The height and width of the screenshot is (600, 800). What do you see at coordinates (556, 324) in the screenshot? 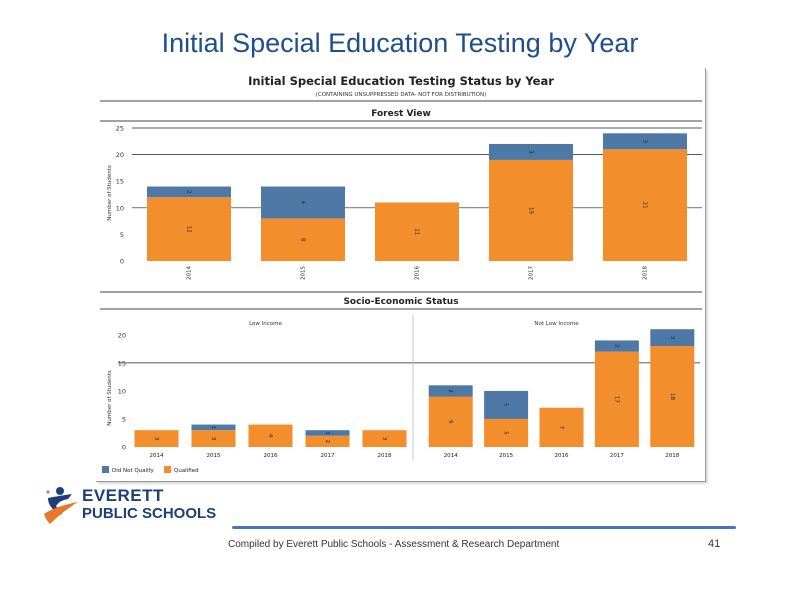
I see `group-header: Not Low Income` at bounding box center [556, 324].